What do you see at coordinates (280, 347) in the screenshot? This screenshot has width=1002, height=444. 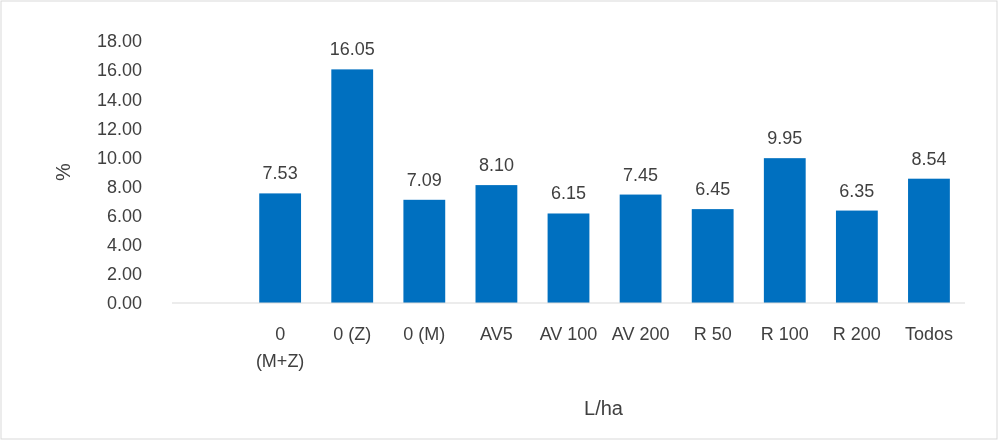 I see `x-tick-label: 0 (M+Z)` at bounding box center [280, 347].